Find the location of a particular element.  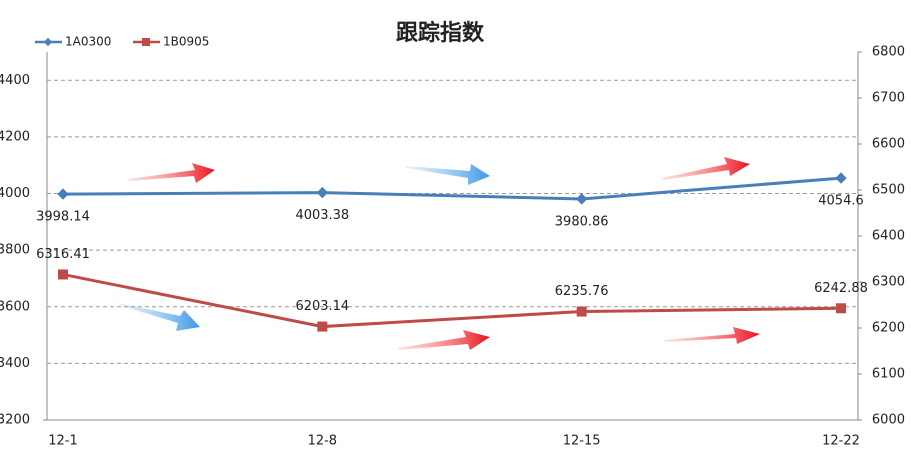

data-label: 6316.41 is located at coordinates (63, 254).